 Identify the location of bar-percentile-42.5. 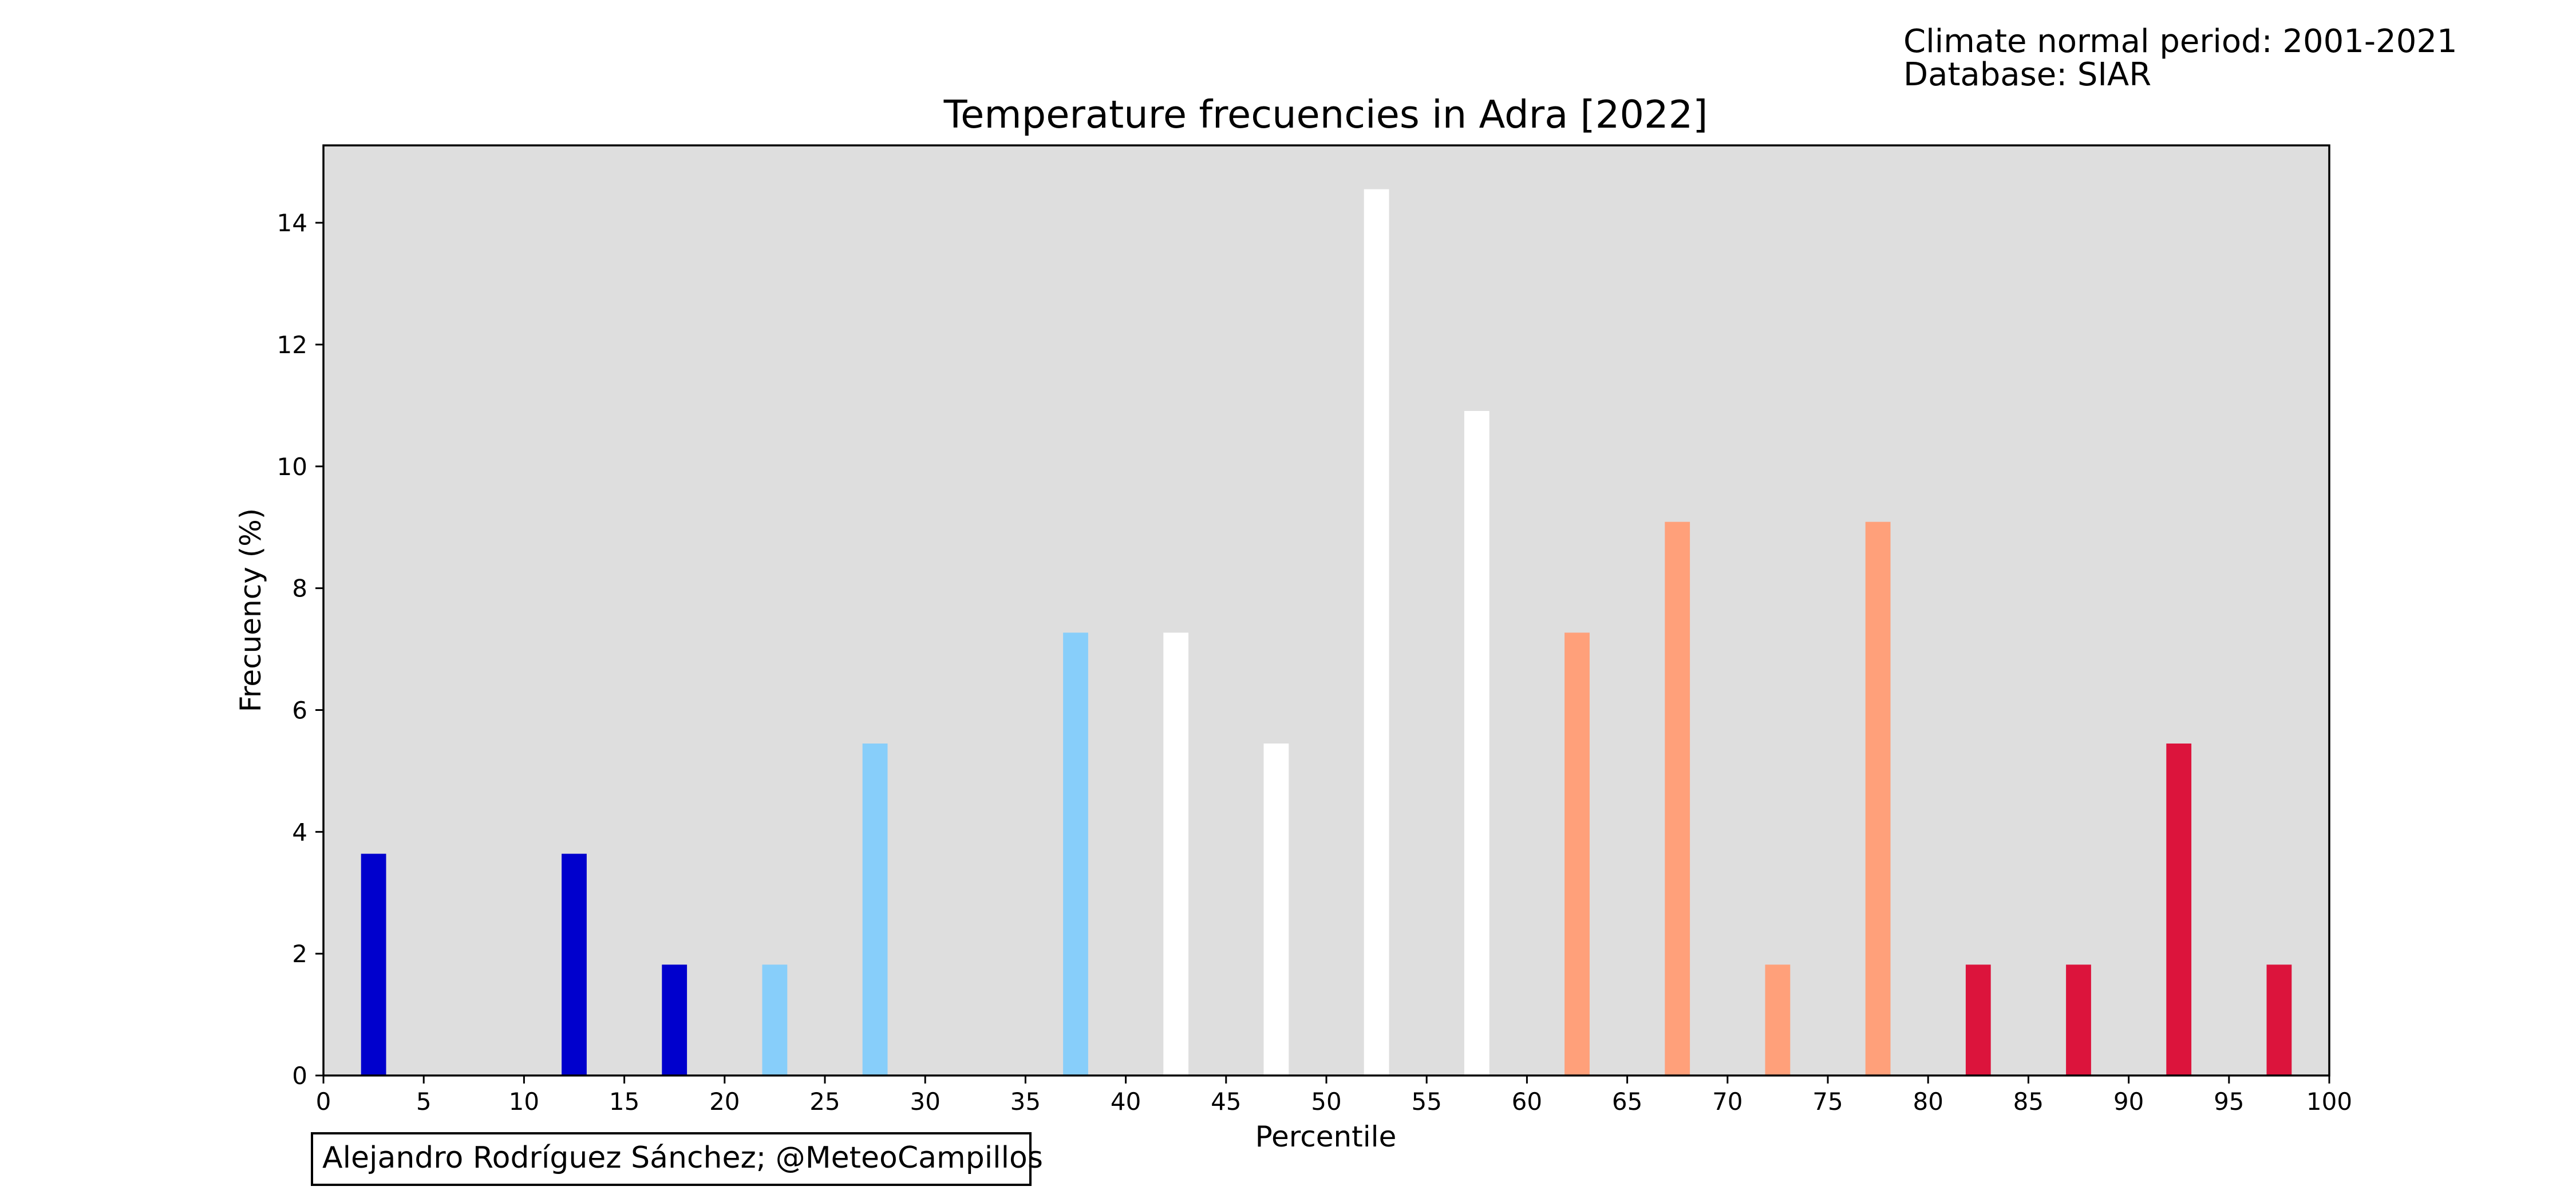
(1176, 854).